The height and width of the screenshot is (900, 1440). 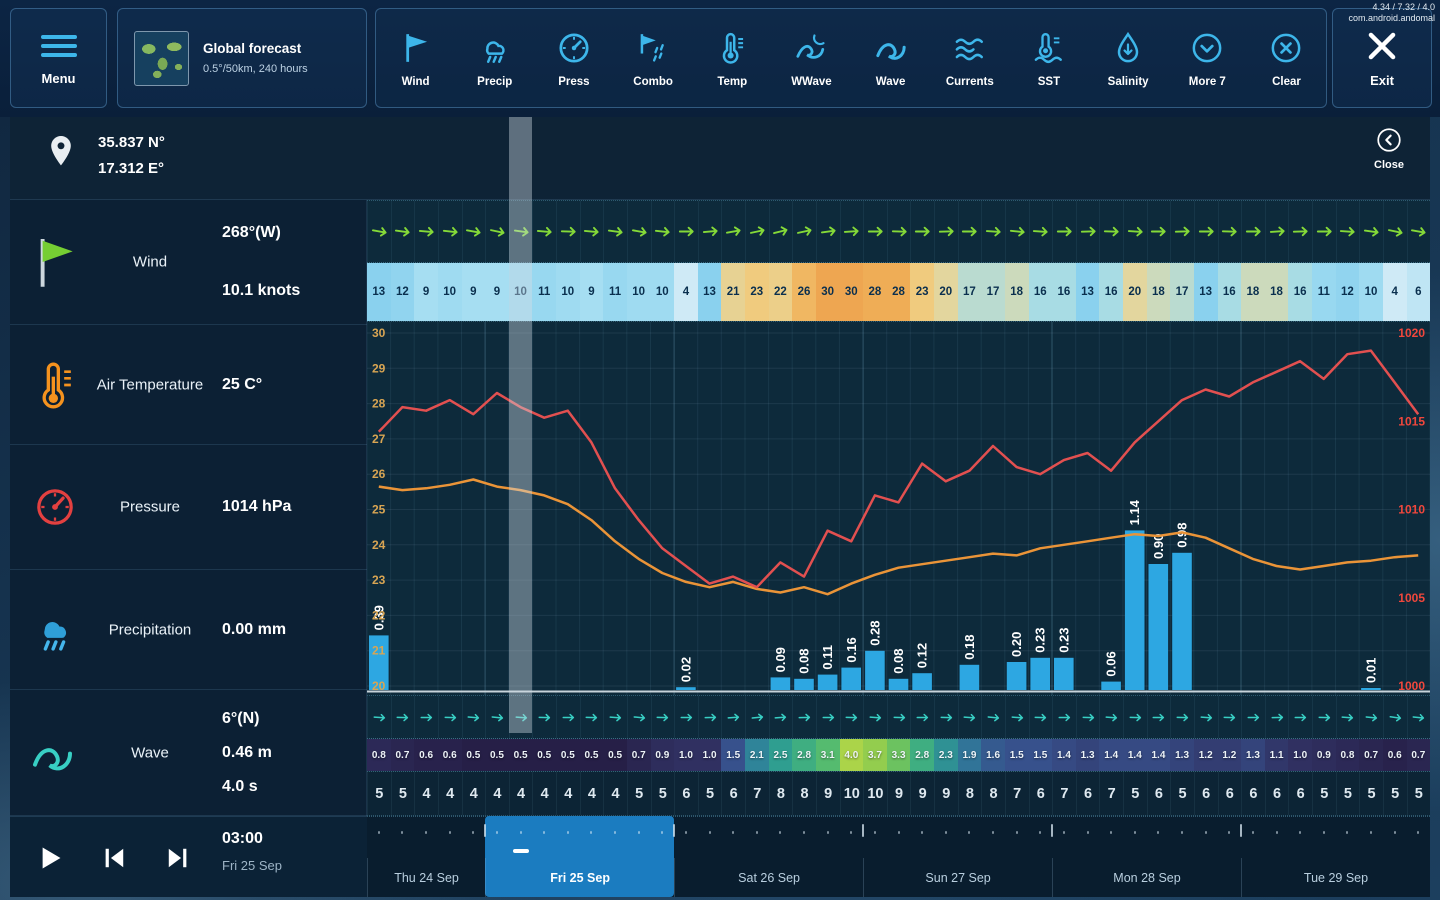 What do you see at coordinates (426, 755) in the screenshot?
I see `wave-height-cell: 0.6` at bounding box center [426, 755].